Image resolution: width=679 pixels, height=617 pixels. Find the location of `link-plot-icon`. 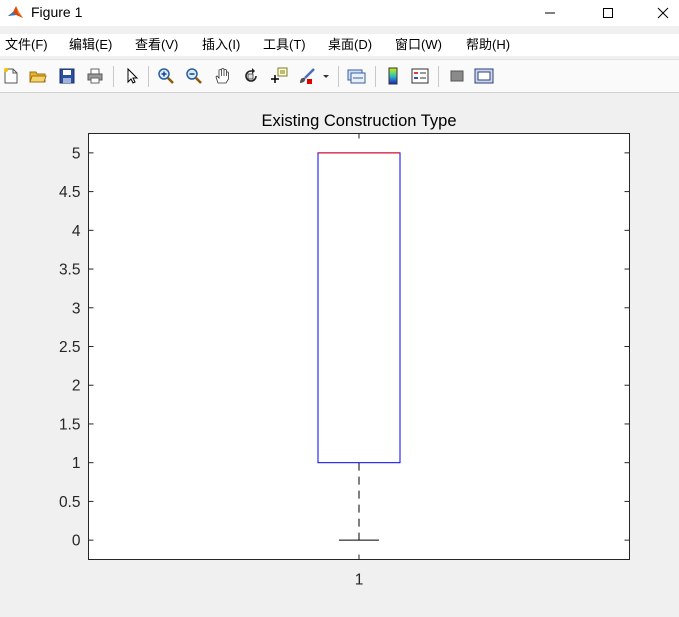

link-plot-icon is located at coordinates (356, 76).